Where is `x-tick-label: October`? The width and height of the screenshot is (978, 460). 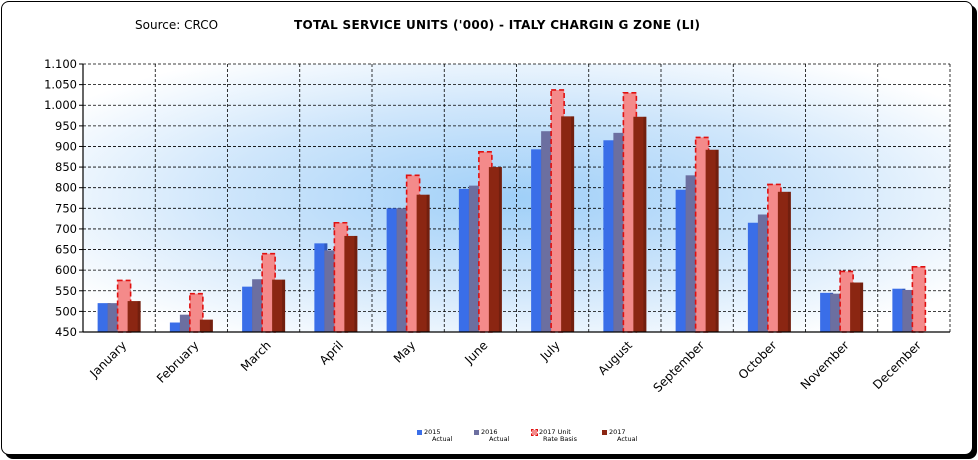
x-tick-label: October is located at coordinates (758, 360).